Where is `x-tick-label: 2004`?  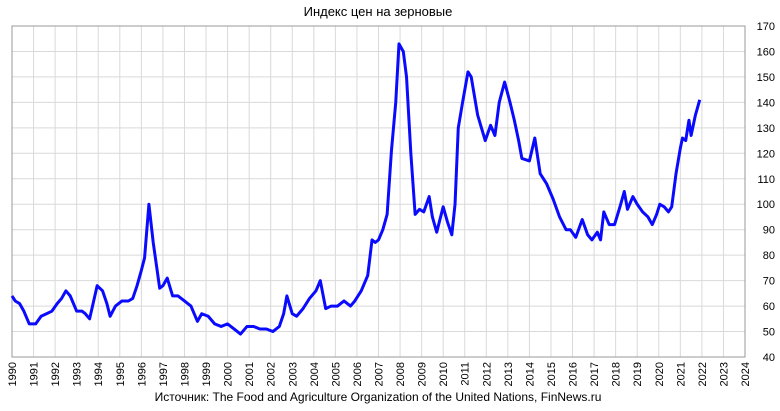
x-tick-label: 2004 is located at coordinates (315, 374).